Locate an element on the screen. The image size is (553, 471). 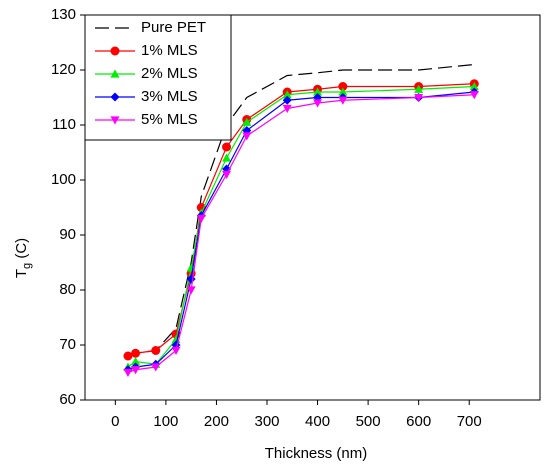
x-axis-label: Thickness (nm) is located at coordinates (316, 453).